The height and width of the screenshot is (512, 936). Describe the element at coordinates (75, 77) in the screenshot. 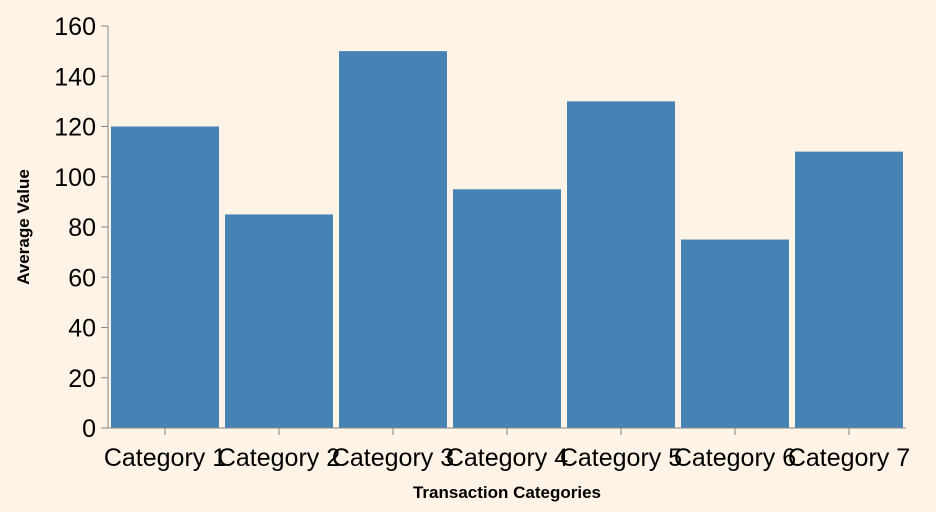

I see `y-tick-label: 140` at that location.